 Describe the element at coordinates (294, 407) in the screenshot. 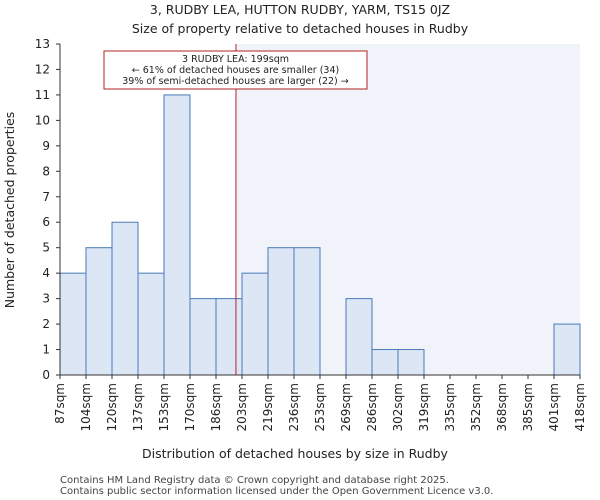

I see `x-tick-label: 236sqm` at that location.